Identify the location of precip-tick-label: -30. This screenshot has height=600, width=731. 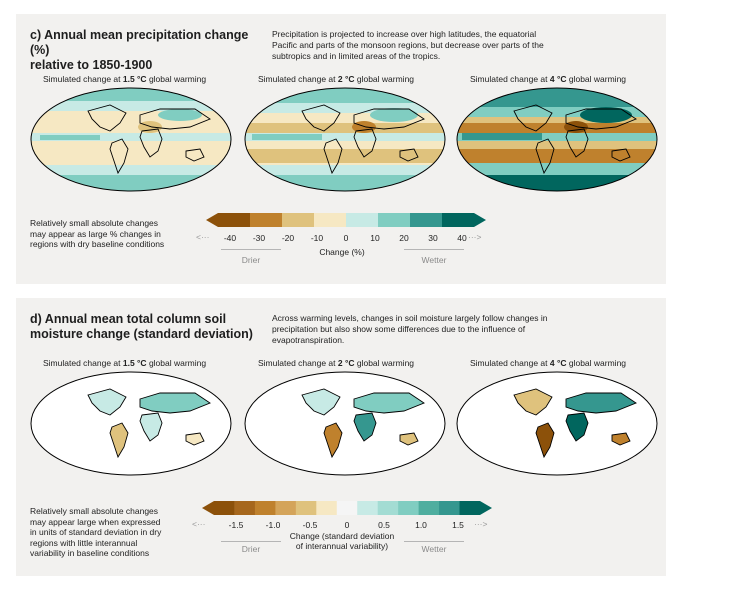
(259, 238).